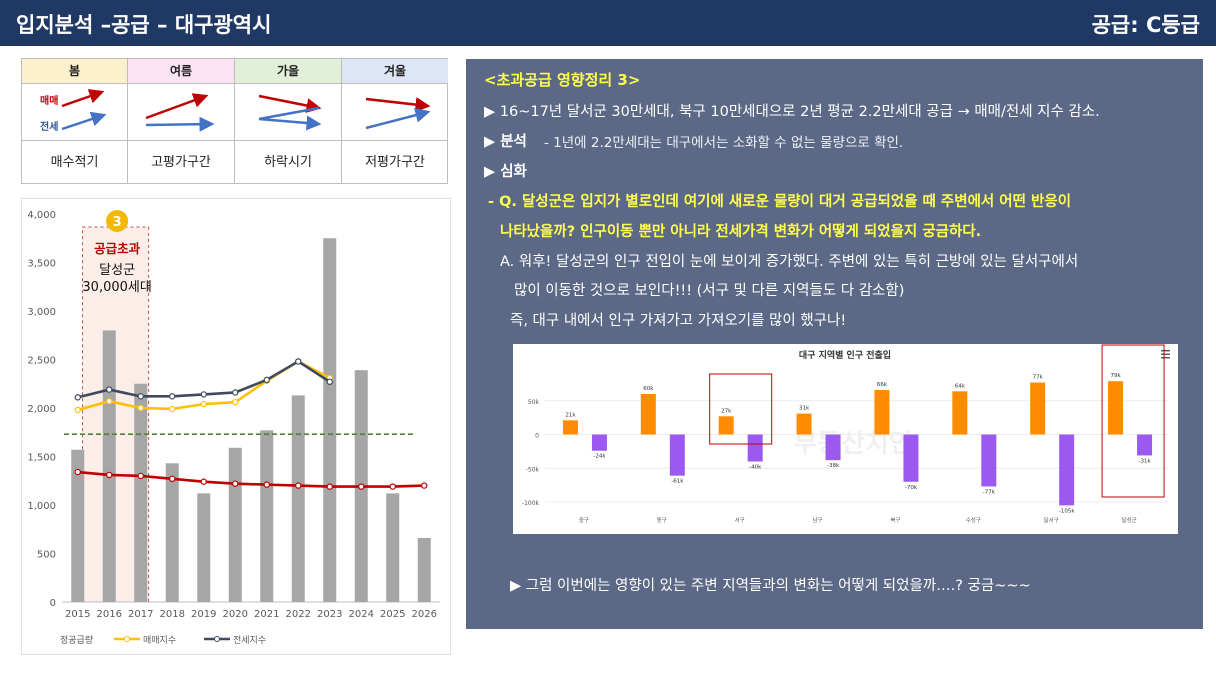  What do you see at coordinates (678, 321) in the screenshot?
I see `panel-answer-line3: 즉, 대구 내에서 인구 가져가고 가져오기를 많이 했구나!` at bounding box center [678, 321].